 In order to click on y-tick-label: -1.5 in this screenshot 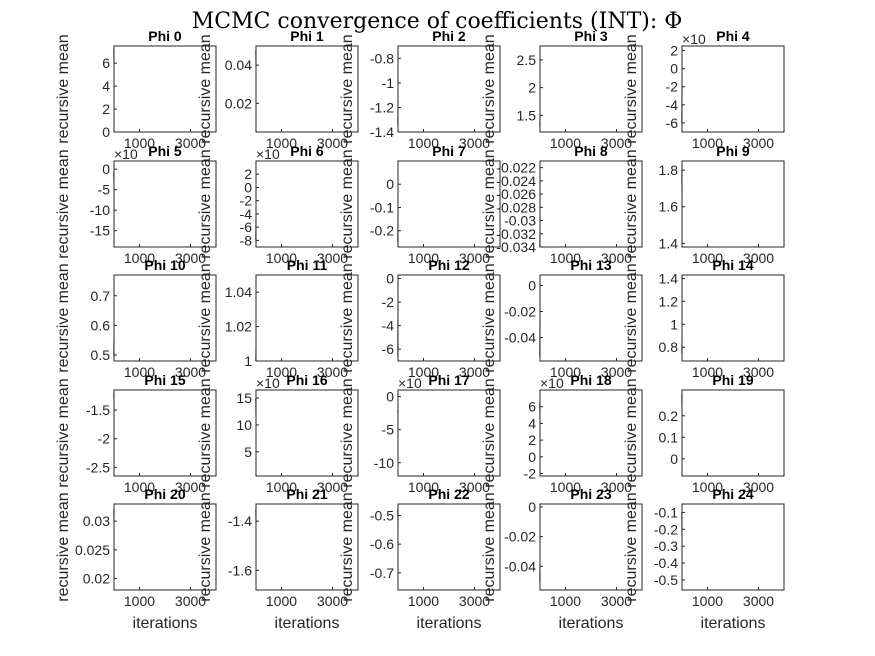, I will do `click(98, 410)`.